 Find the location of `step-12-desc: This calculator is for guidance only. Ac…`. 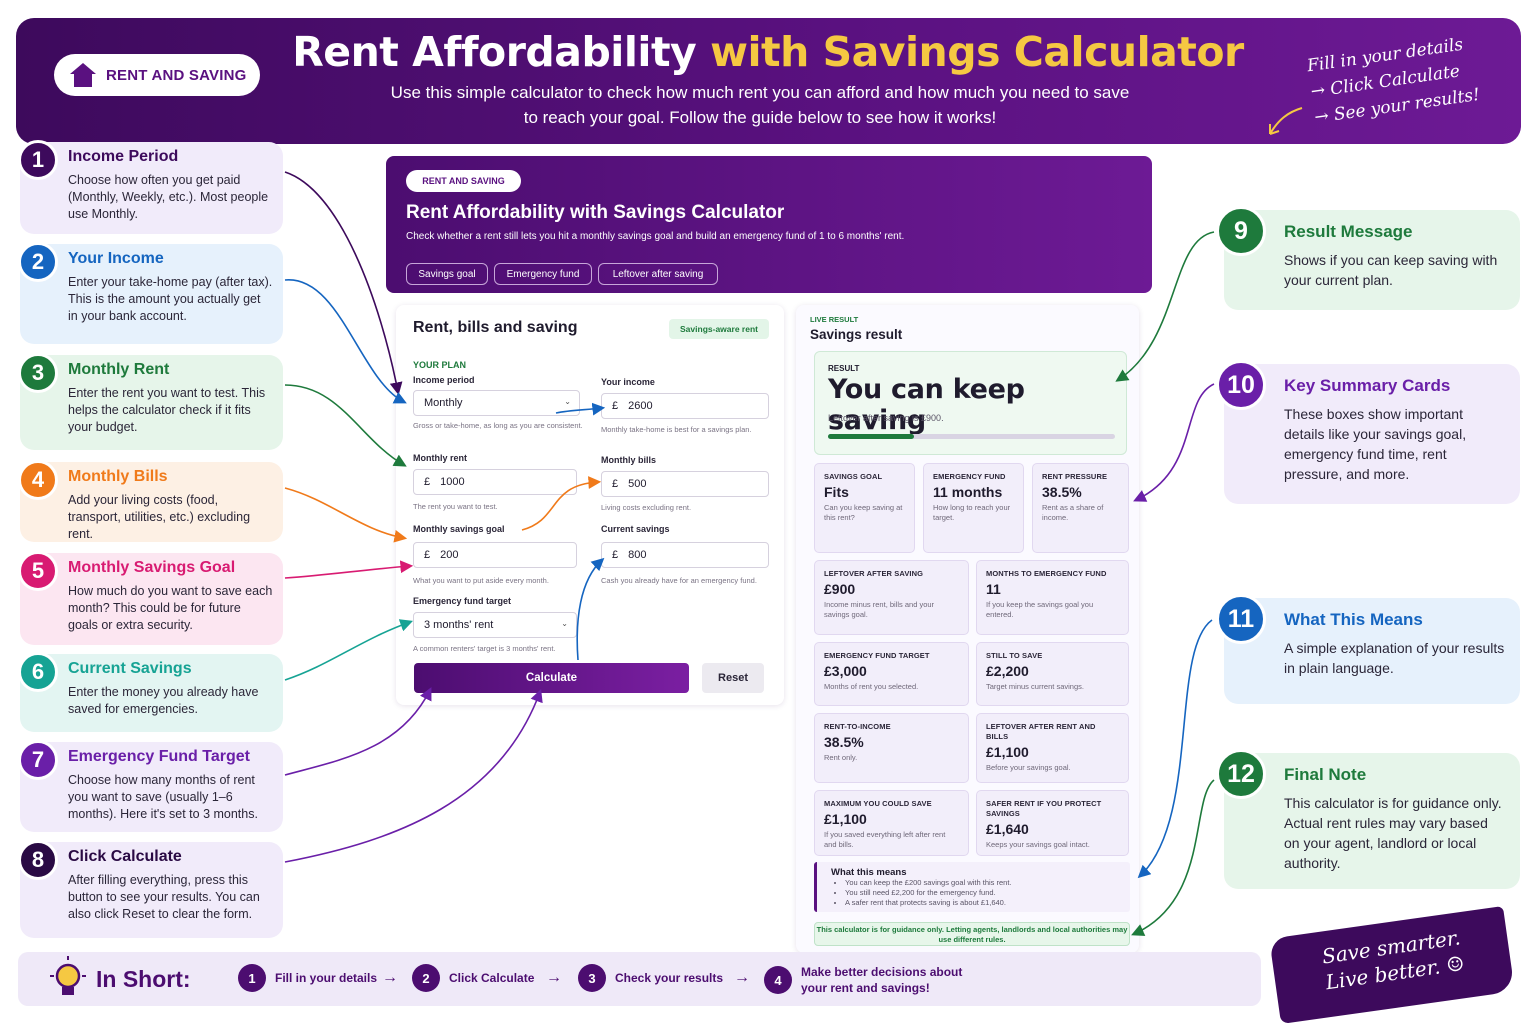

step-12-desc: This calculator is for guidance only. Ac… is located at coordinates (1393, 833).